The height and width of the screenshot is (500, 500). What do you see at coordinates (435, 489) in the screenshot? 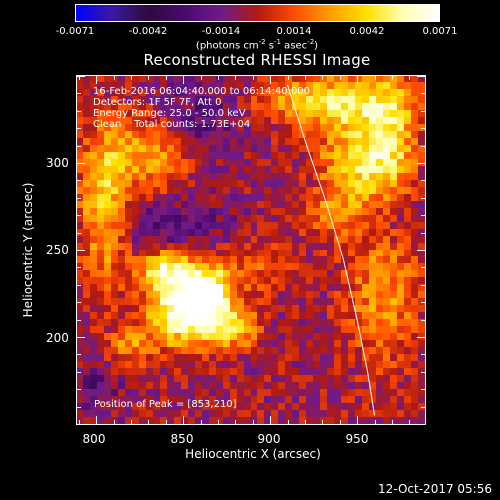
I see `footer-date: 12-Oct-2017 05:56` at bounding box center [435, 489].